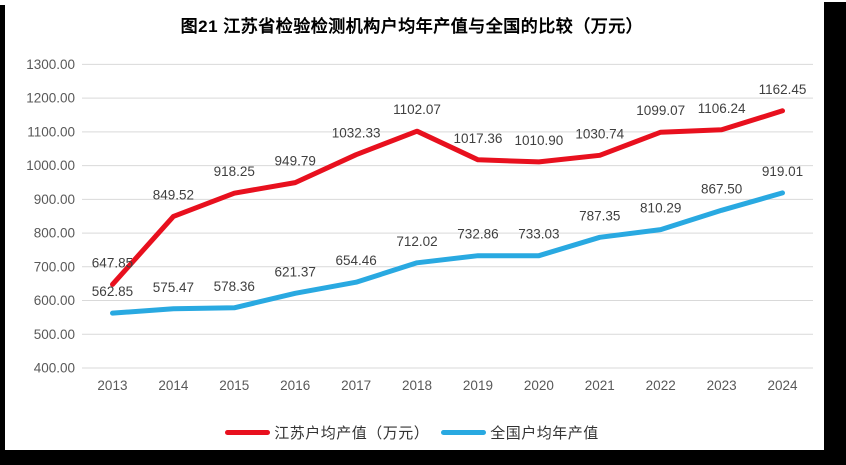  I want to click on data-label: 1099.07, so click(660, 110).